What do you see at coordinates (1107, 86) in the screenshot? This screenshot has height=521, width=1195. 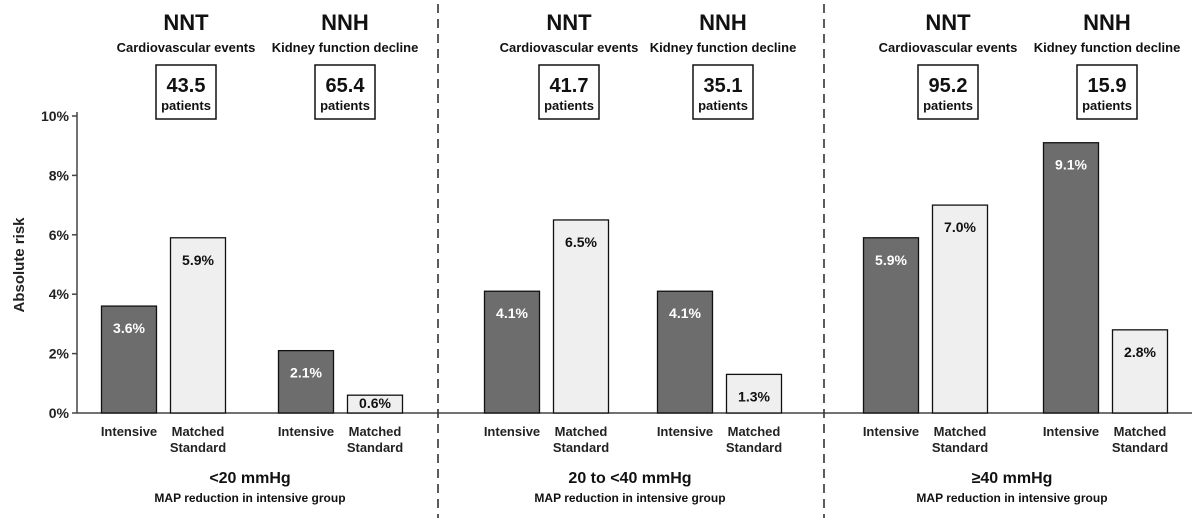 I see `number-value: 15.9` at bounding box center [1107, 86].